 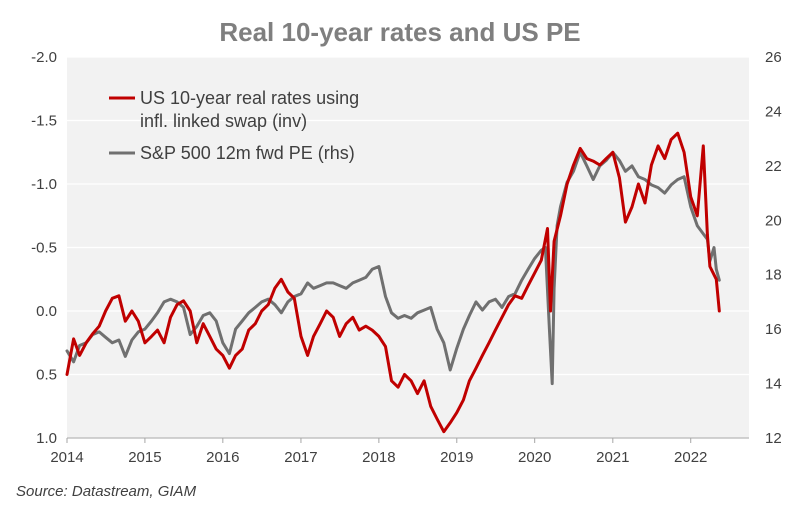 I want to click on y-right-tick-label: 14, so click(x=773, y=384).